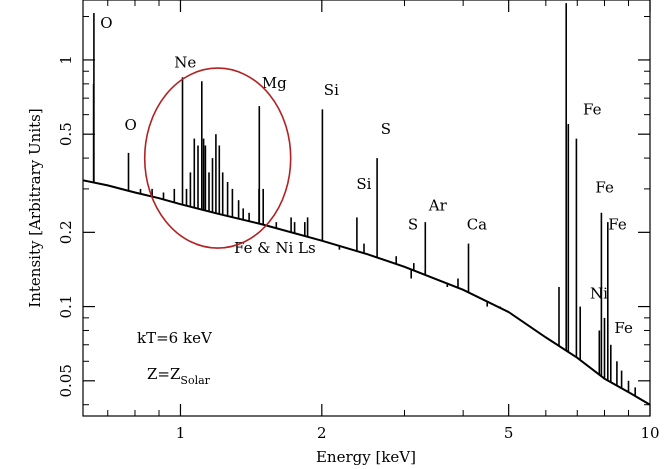 The width and height of the screenshot is (668, 469). I want to click on element-label: Ca, so click(477, 225).